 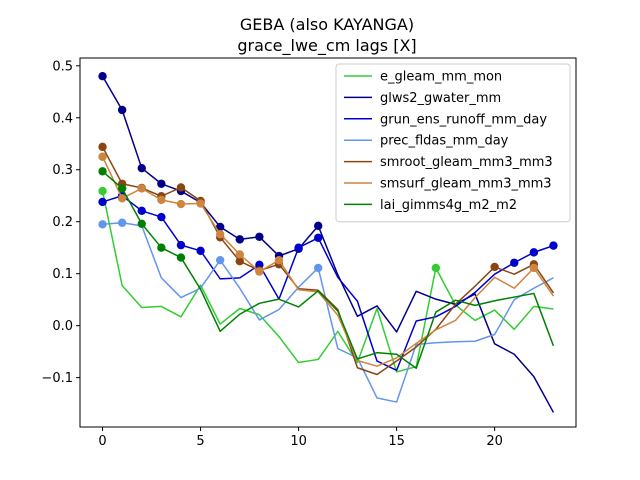 I want to click on legend-box, so click(x=453, y=143).